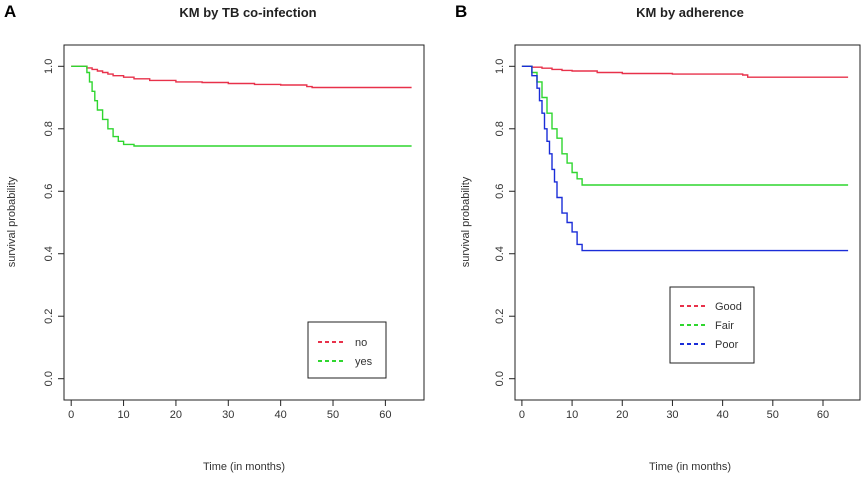 This screenshot has width=865, height=477. Describe the element at coordinates (10, 11) in the screenshot. I see `panel-a-label: A` at that location.